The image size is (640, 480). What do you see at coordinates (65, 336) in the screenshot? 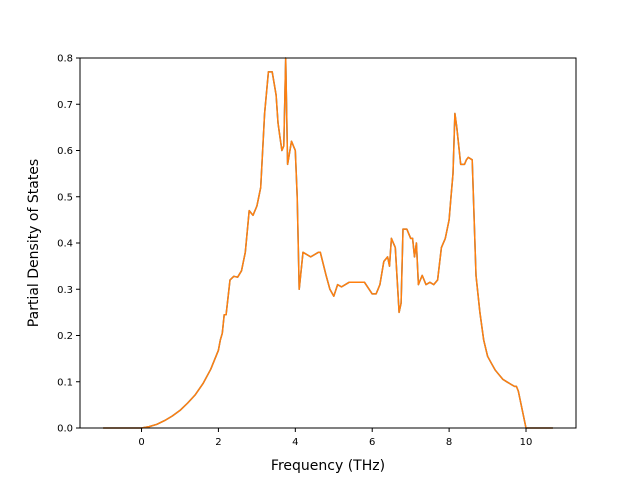
I see `y-tick-label: 0.2` at bounding box center [65, 336].